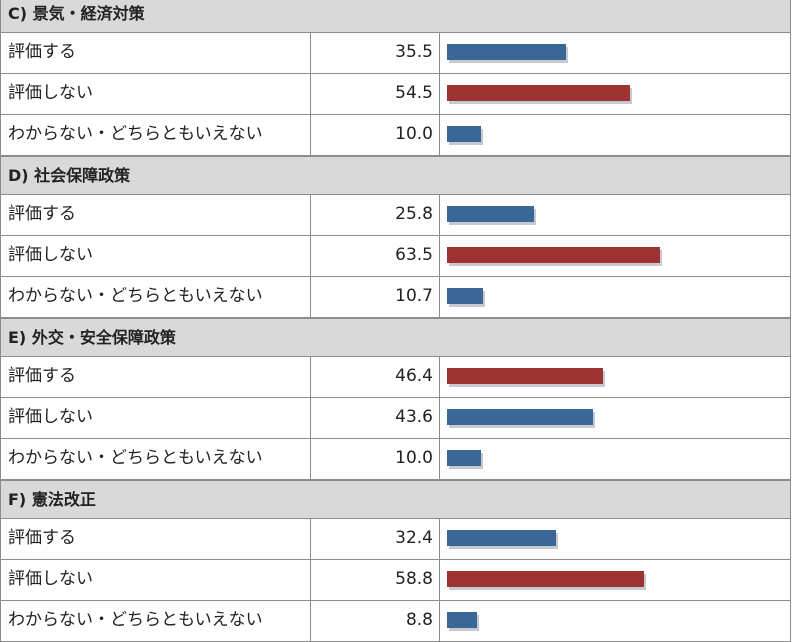 The height and width of the screenshot is (642, 793). What do you see at coordinates (375, 418) in the screenshot?
I see `row-value: 43.6` at bounding box center [375, 418].